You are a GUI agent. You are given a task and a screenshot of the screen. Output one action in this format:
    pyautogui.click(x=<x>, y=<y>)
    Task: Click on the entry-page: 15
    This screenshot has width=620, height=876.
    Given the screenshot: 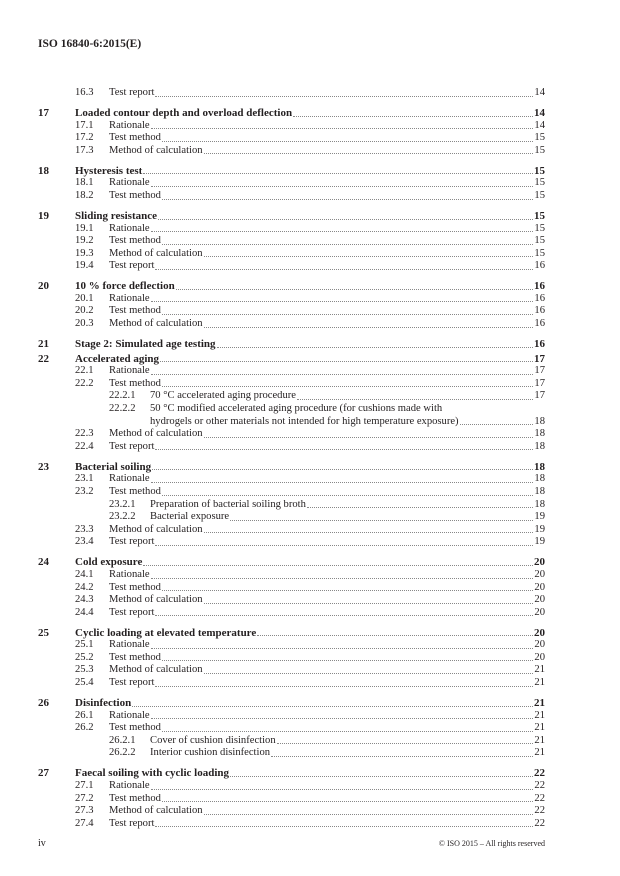 What is the action you would take?
    pyautogui.click(x=539, y=170)
    